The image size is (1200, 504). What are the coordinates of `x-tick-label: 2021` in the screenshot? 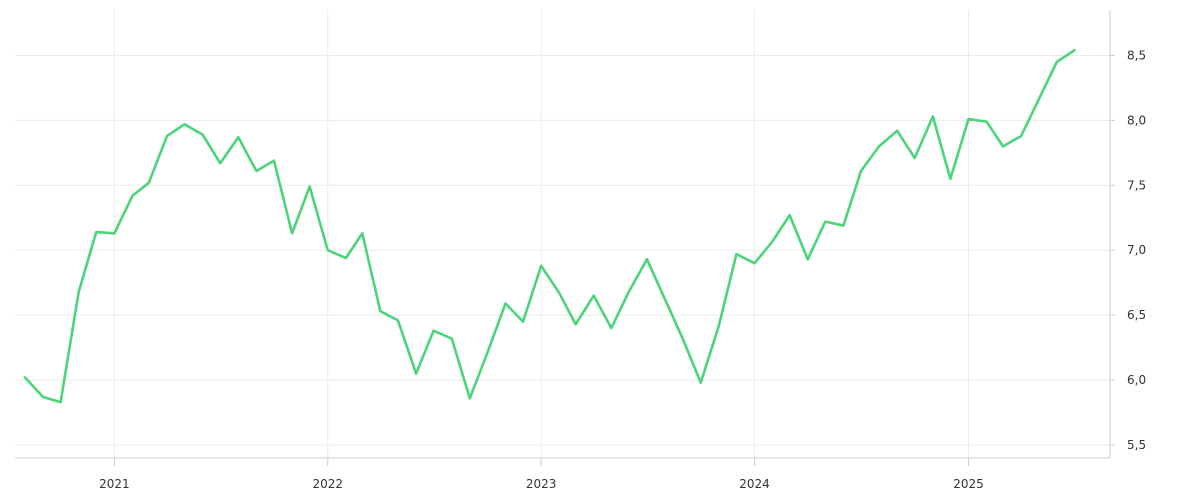 It's located at (114, 484).